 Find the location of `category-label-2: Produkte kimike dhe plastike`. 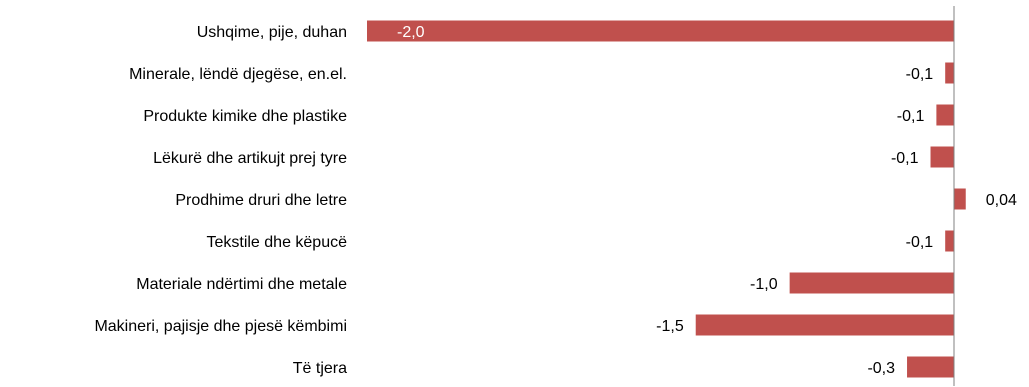

category-label-2: Produkte kimike dhe plastike is located at coordinates (245, 116).